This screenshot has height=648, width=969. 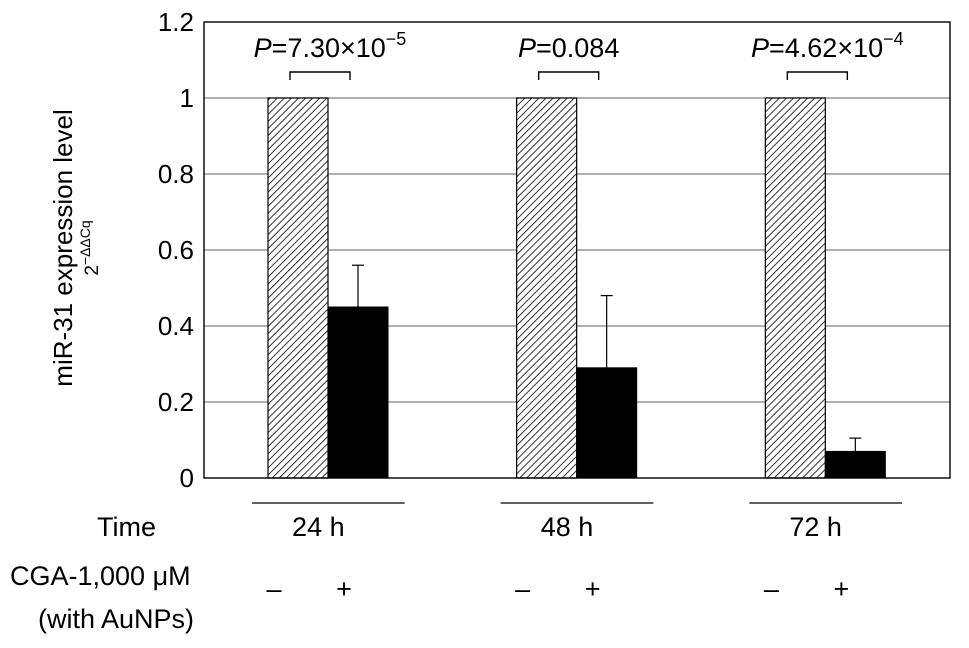 I want to click on p-value-number: =0.084, so click(x=577, y=48).